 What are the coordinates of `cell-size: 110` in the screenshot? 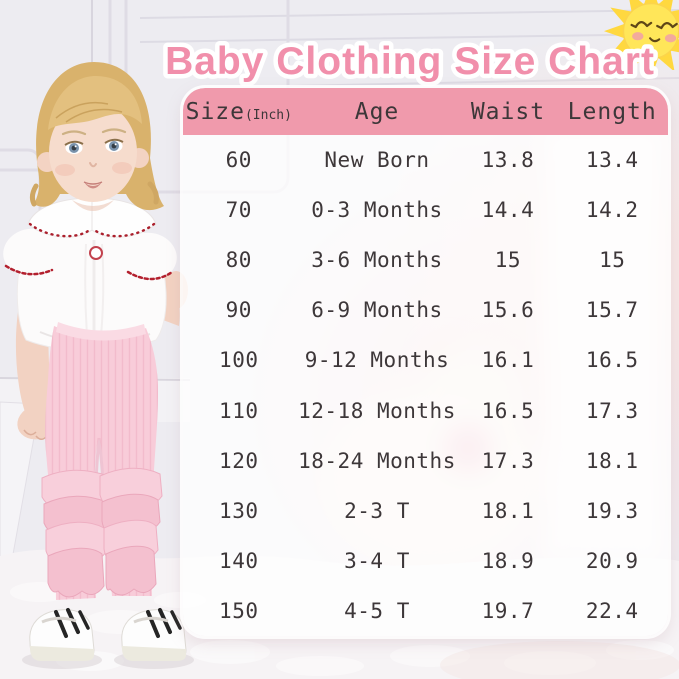 It's located at (239, 410).